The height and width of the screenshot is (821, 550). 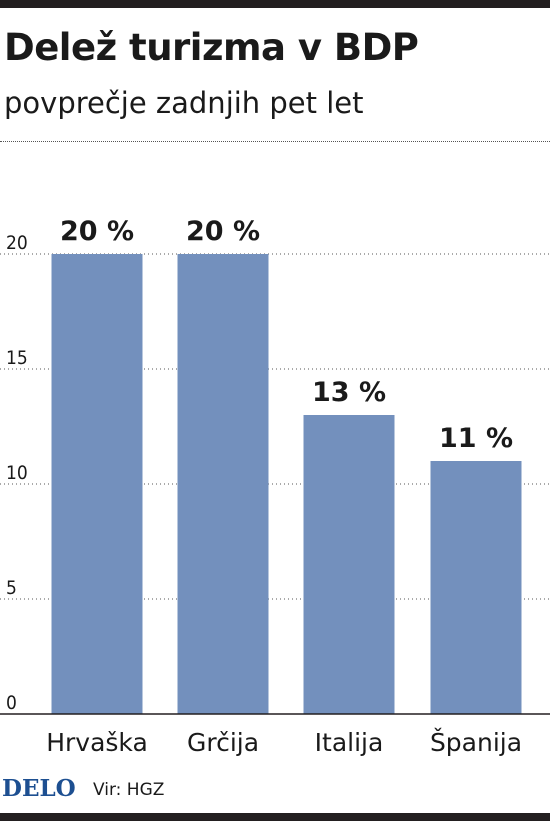 I want to click on y-tick-label: 15, so click(x=17, y=358).